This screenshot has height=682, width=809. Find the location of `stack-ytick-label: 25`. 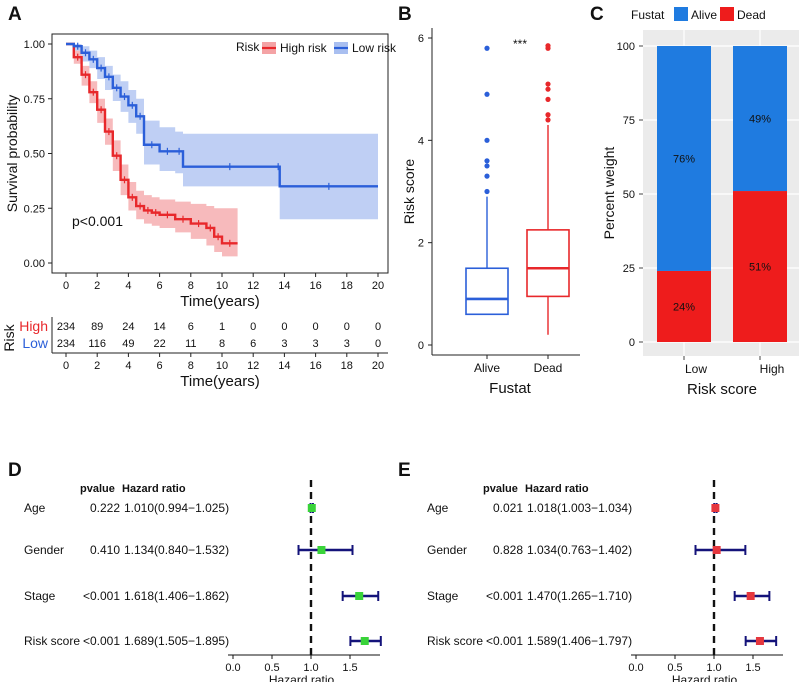

stack-ytick-label: 25 is located at coordinates (629, 269).